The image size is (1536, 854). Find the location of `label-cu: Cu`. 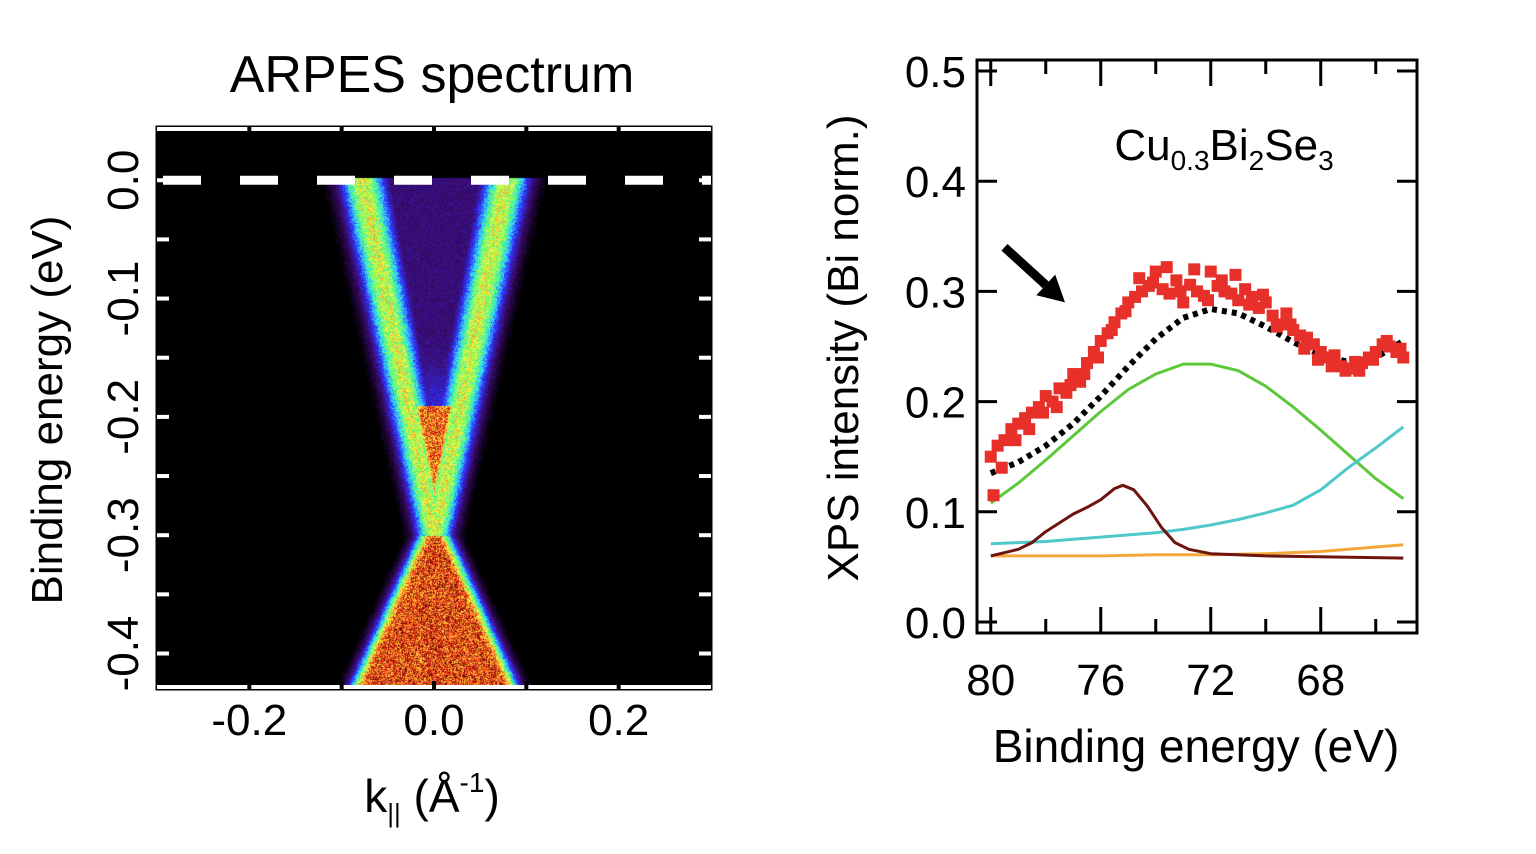

label-cu: Cu is located at coordinates (1142, 145).